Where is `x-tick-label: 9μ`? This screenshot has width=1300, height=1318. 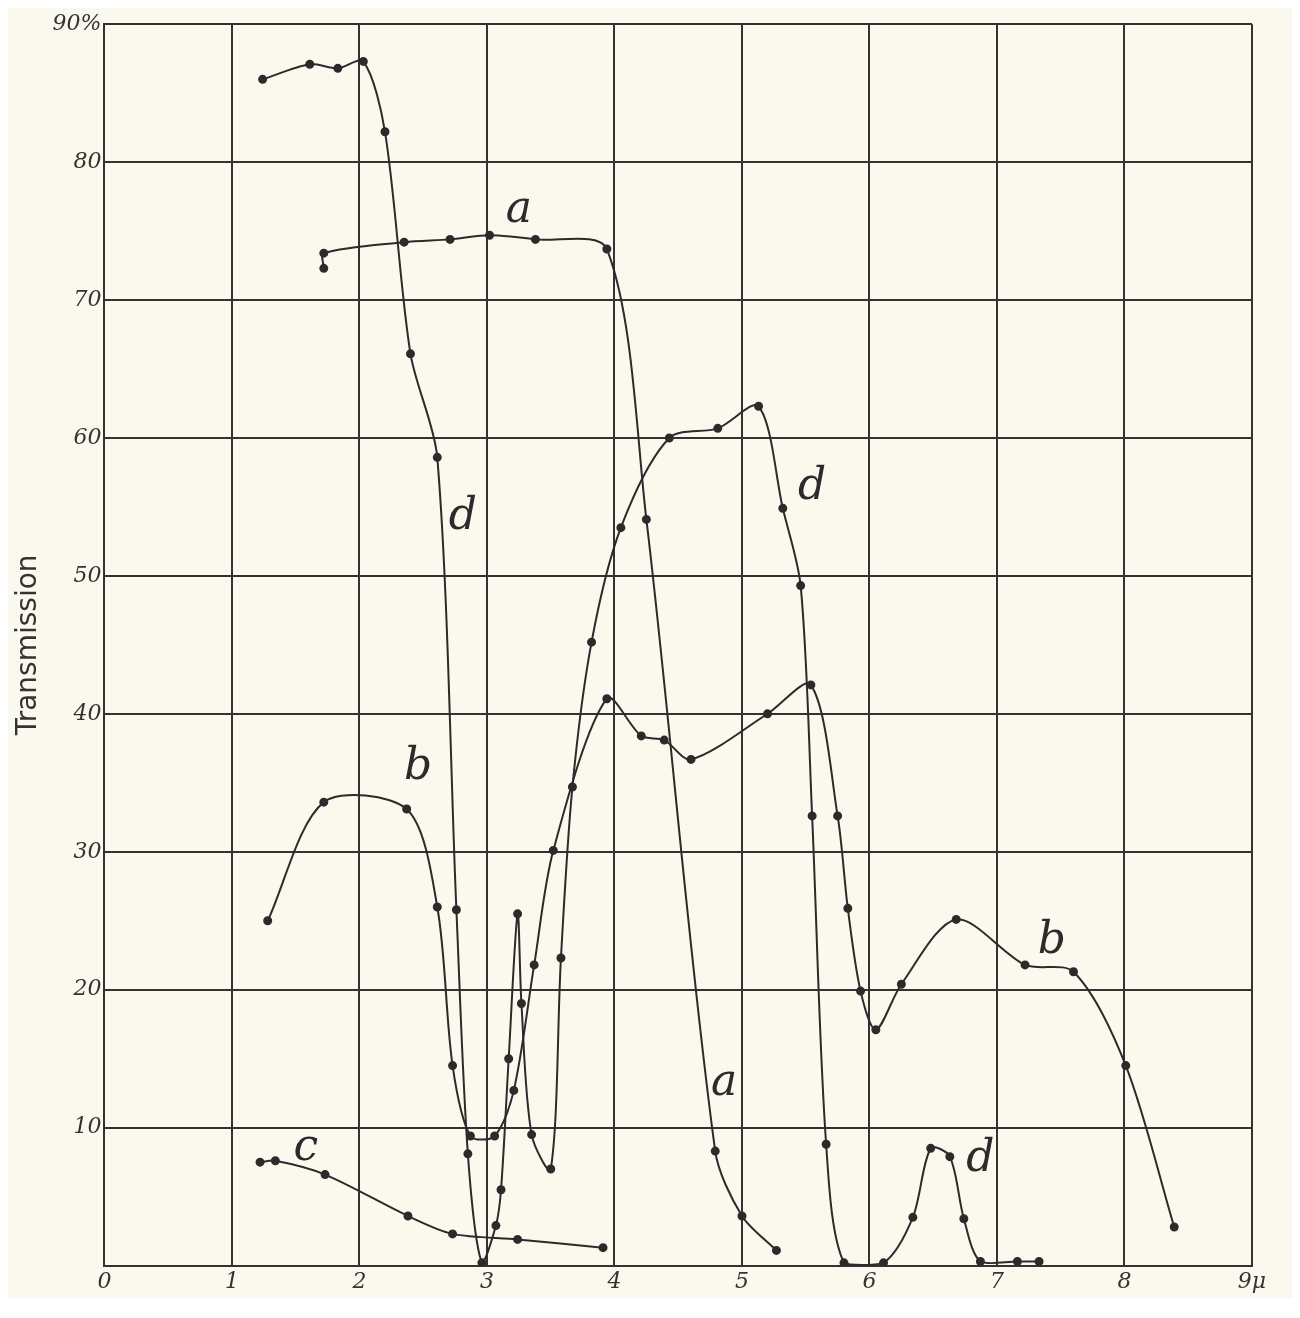
x-tick-label: 9μ is located at coordinates (1252, 1280).